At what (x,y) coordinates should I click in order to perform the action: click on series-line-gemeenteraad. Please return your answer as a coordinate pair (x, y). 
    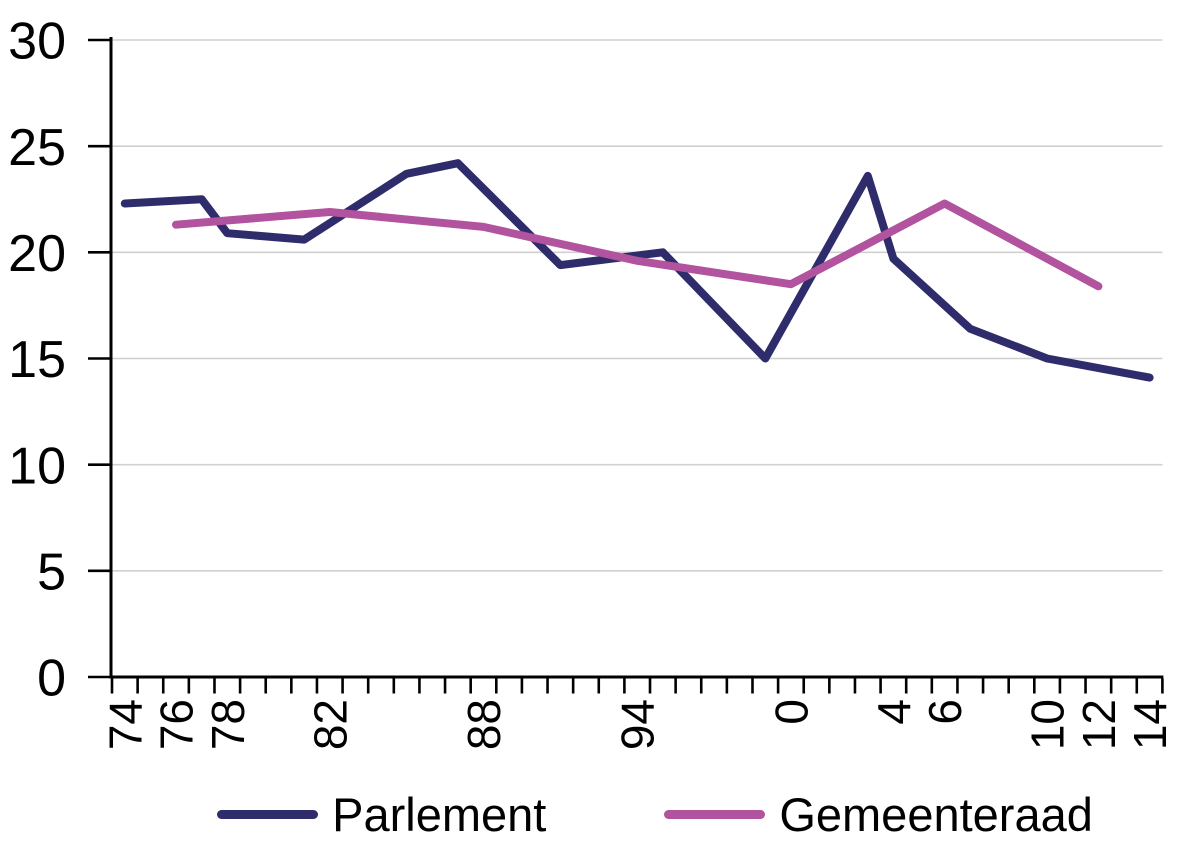
    Looking at the image, I should click on (637, 245).